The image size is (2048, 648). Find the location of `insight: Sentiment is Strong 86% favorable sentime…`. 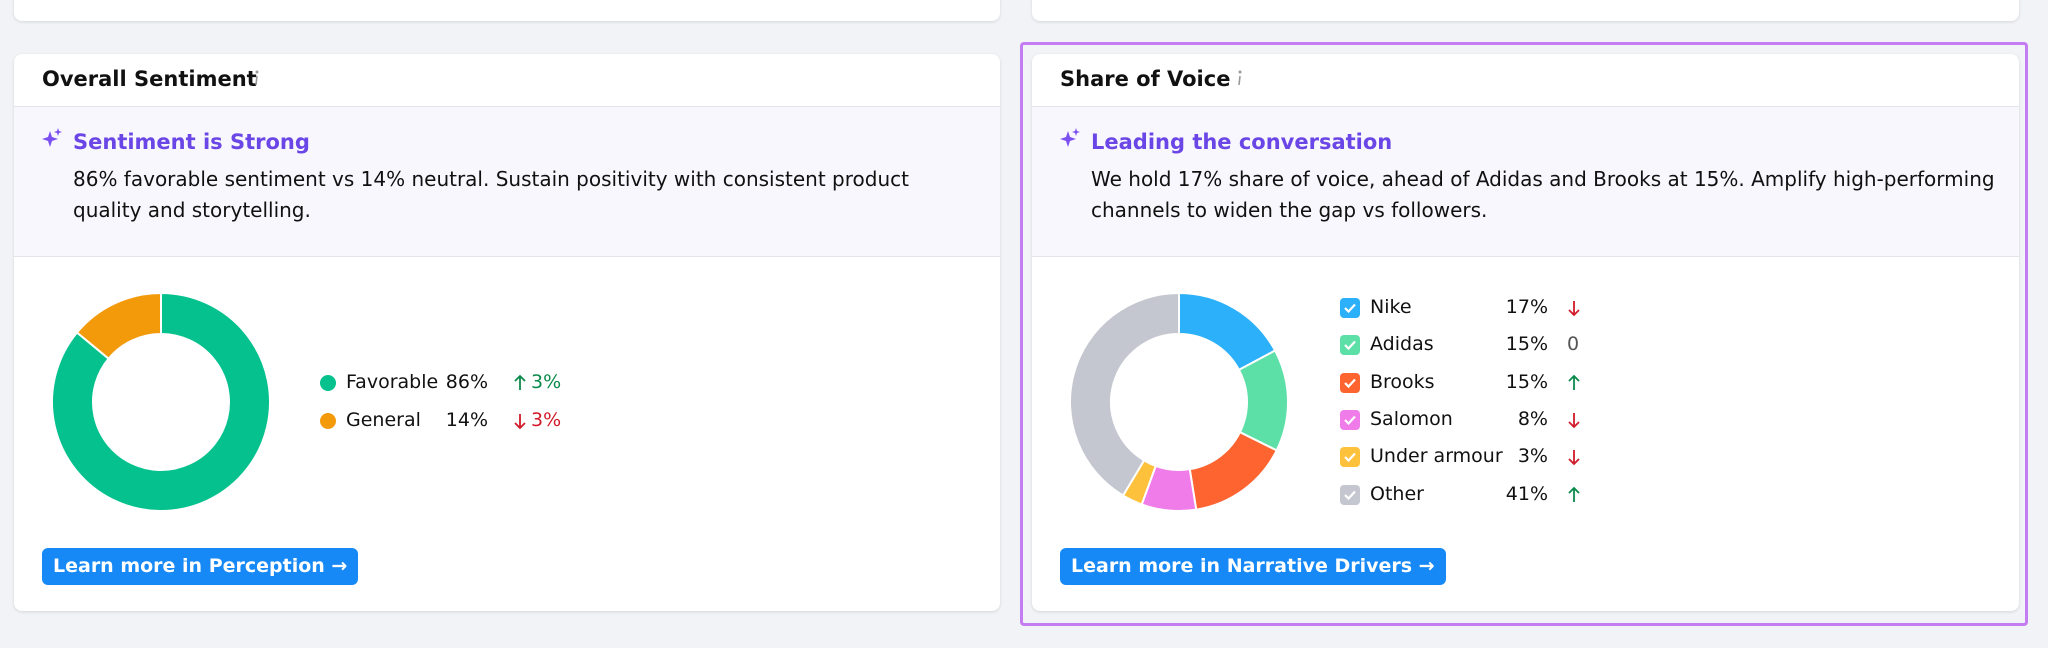

insight: Sentiment is Strong 86% favorable sentime… is located at coordinates (507, 181).